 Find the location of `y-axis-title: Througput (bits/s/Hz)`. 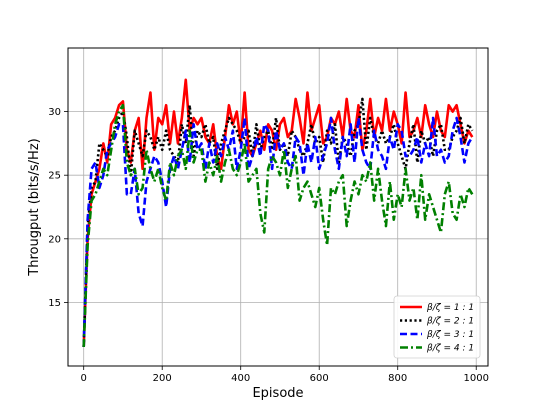

y-axis-title: Througput (bits/s/Hz) is located at coordinates (34, 207).